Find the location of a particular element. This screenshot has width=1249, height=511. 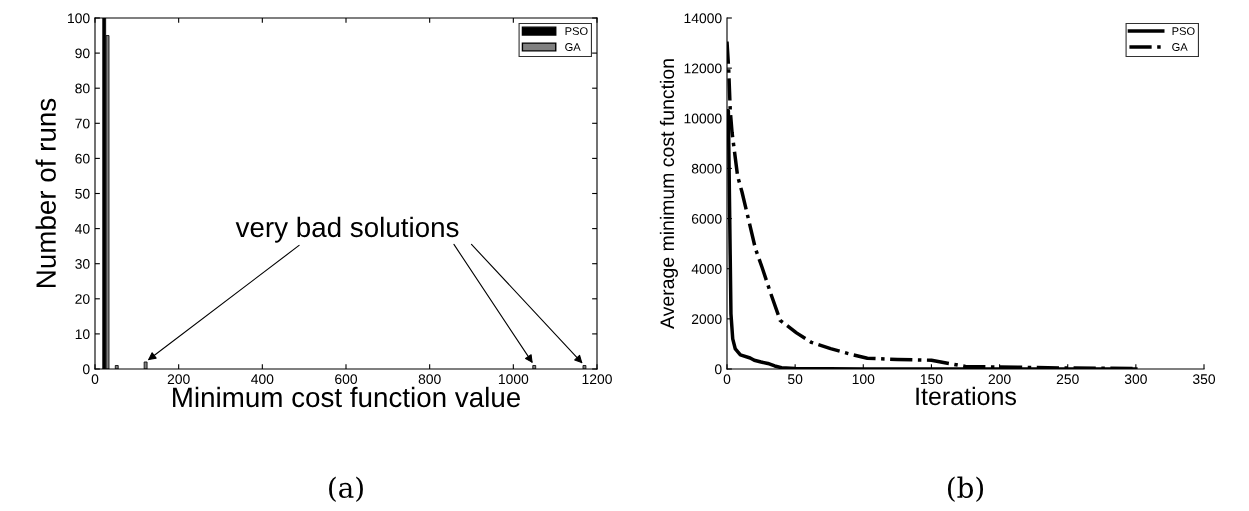

x-tick-label: 100 is located at coordinates (863, 379).